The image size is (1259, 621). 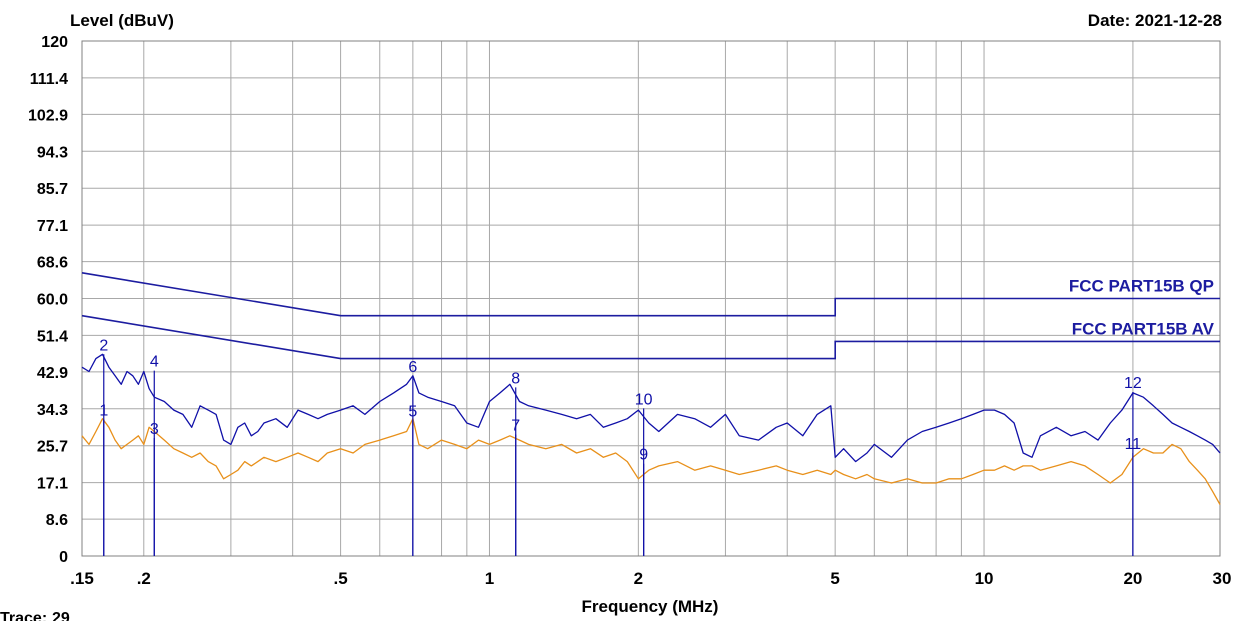 I want to click on x-axis-title: Frequency (MHz), so click(x=650, y=606).